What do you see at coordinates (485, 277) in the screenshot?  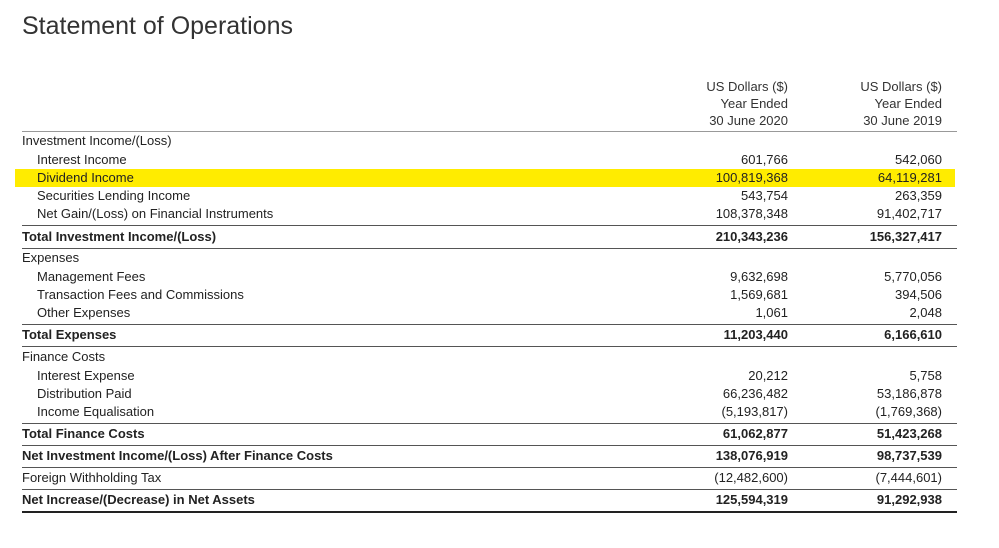 I see `table-row: Management Fees 9,632,698 5,770,056` at bounding box center [485, 277].